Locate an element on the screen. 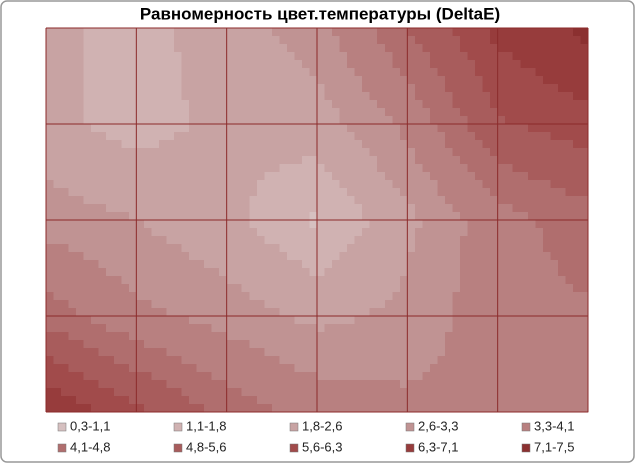  contour-cell is located at coordinates (182, 364).